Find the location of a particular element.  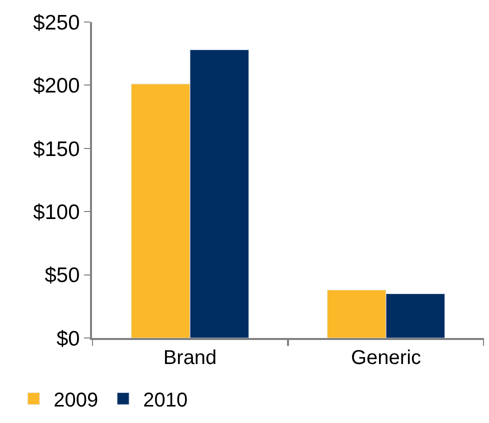

y-tick-label: $0 is located at coordinates (68, 338).